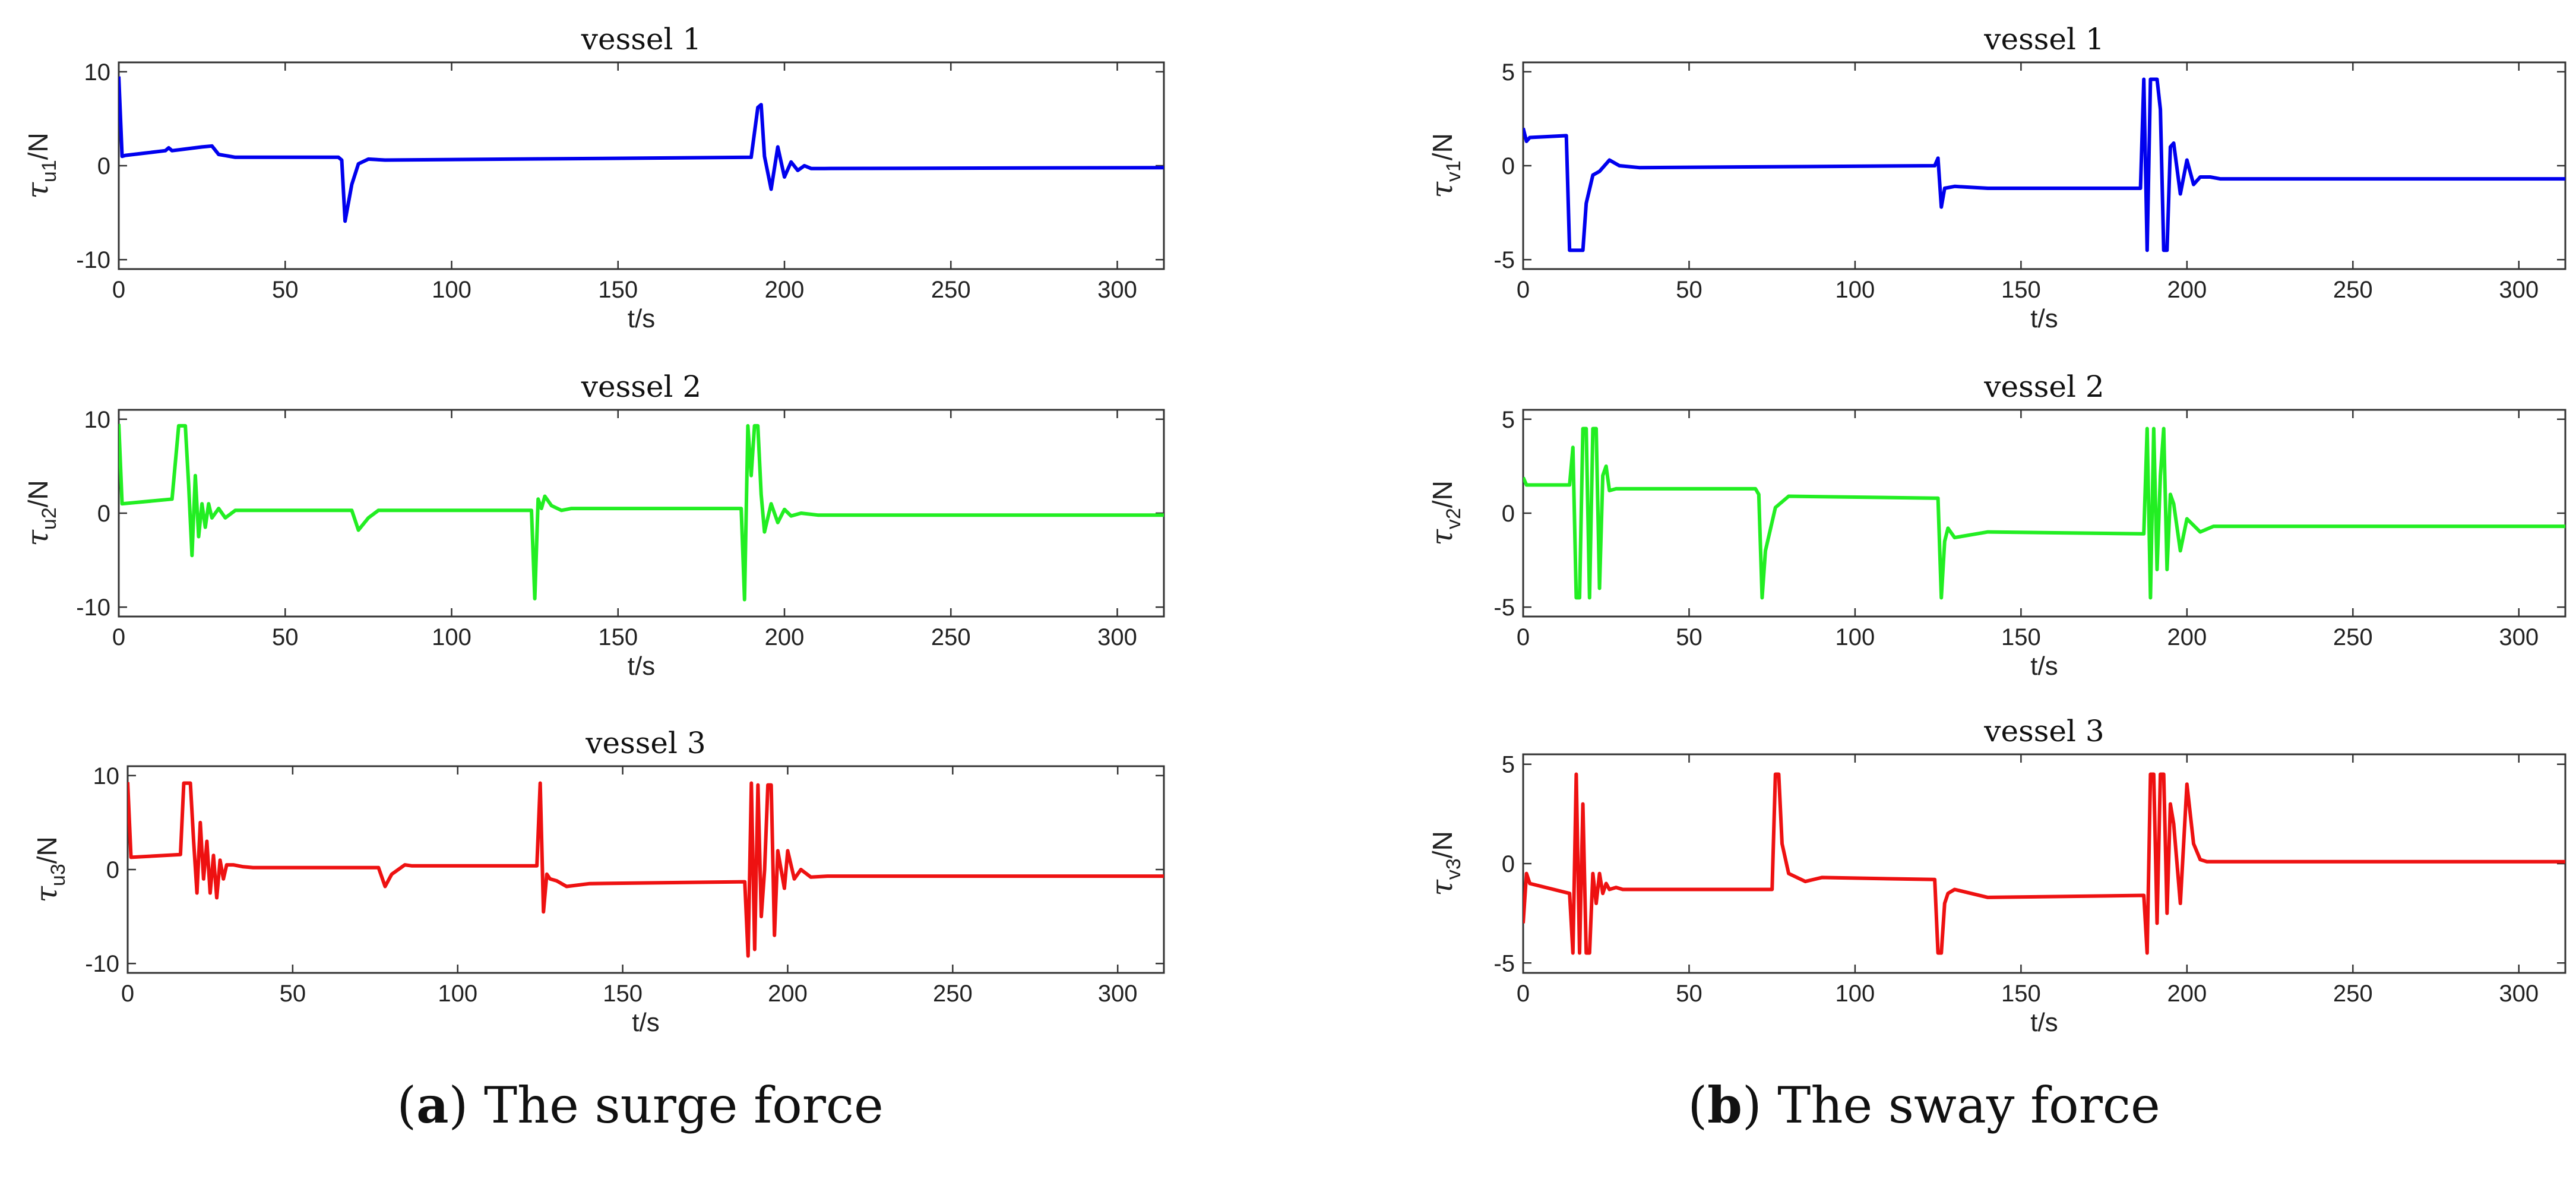  I want to click on y-axis-label: τu1/N, so click(40, 165).